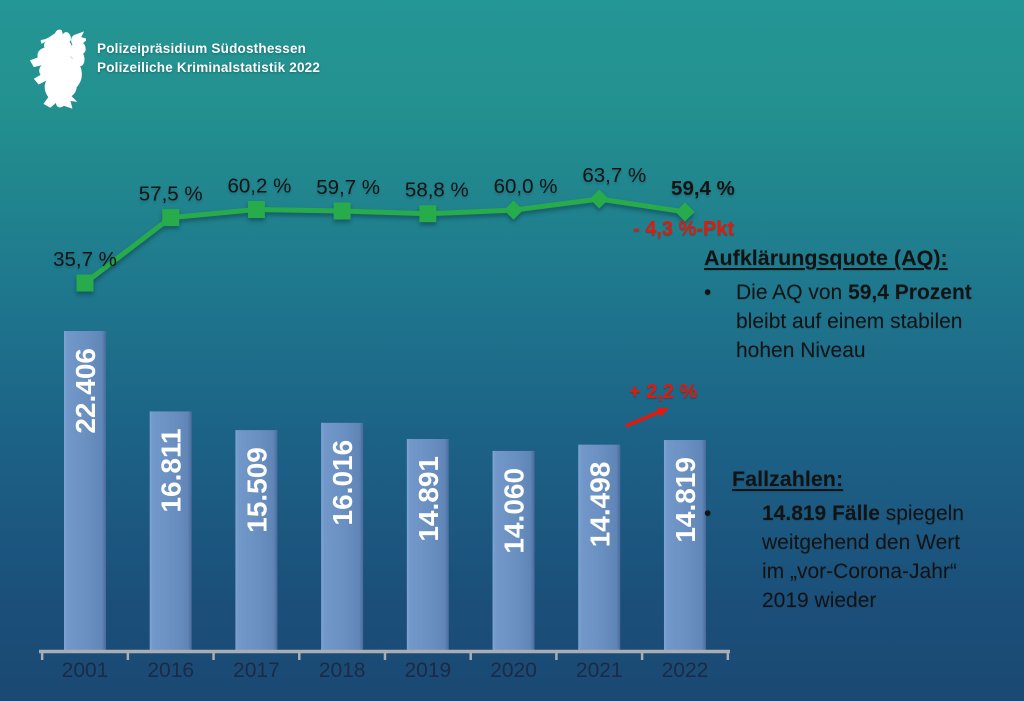  Describe the element at coordinates (171, 194) in the screenshot. I see `clearance-rate-label: 57,5 %` at that location.